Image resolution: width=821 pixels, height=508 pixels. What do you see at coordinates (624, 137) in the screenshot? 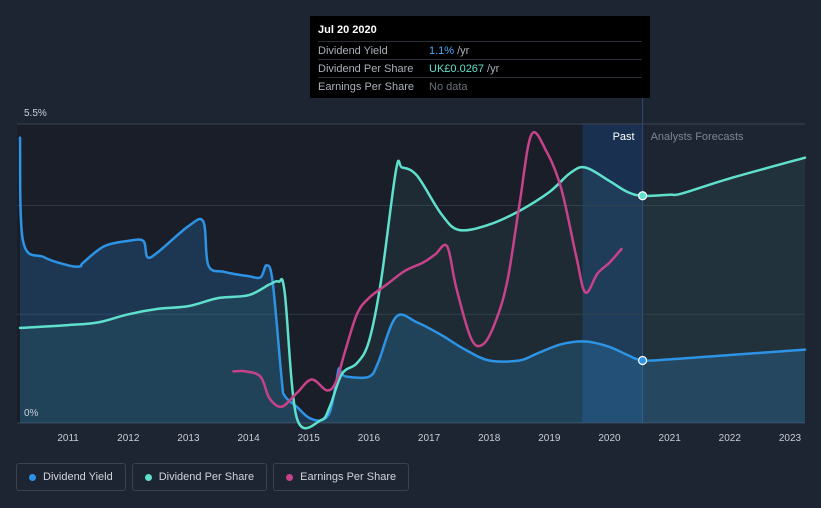
I see `past-label: Past` at bounding box center [624, 137].